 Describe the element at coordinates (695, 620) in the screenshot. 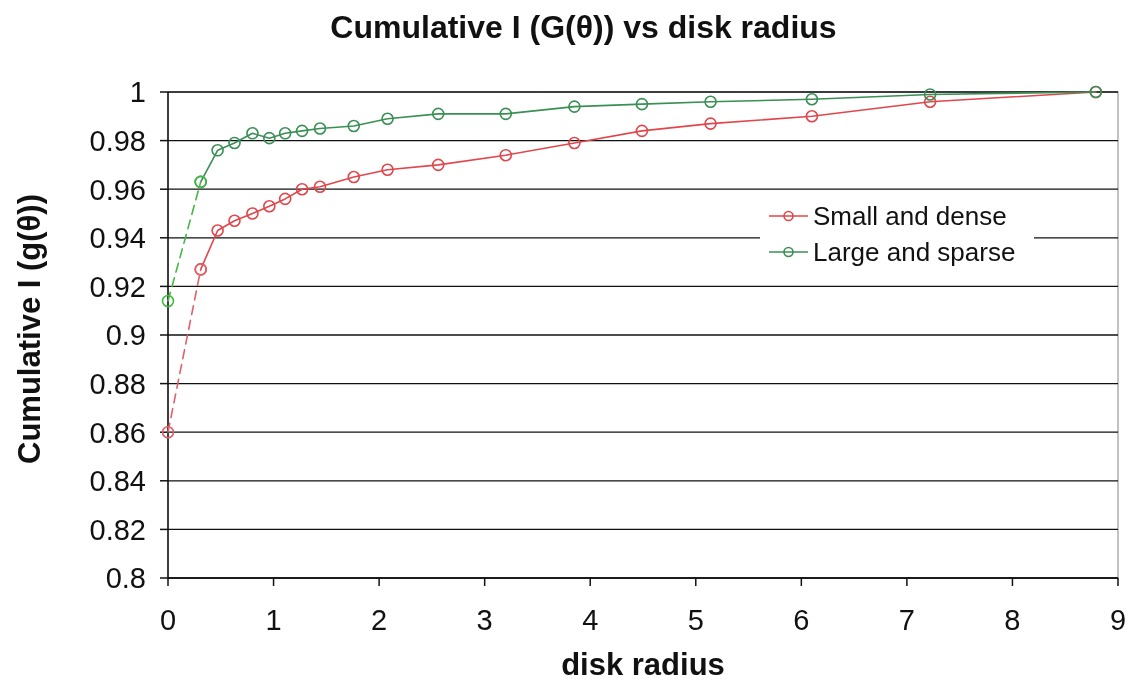

I see `x-tick-label: 5` at that location.